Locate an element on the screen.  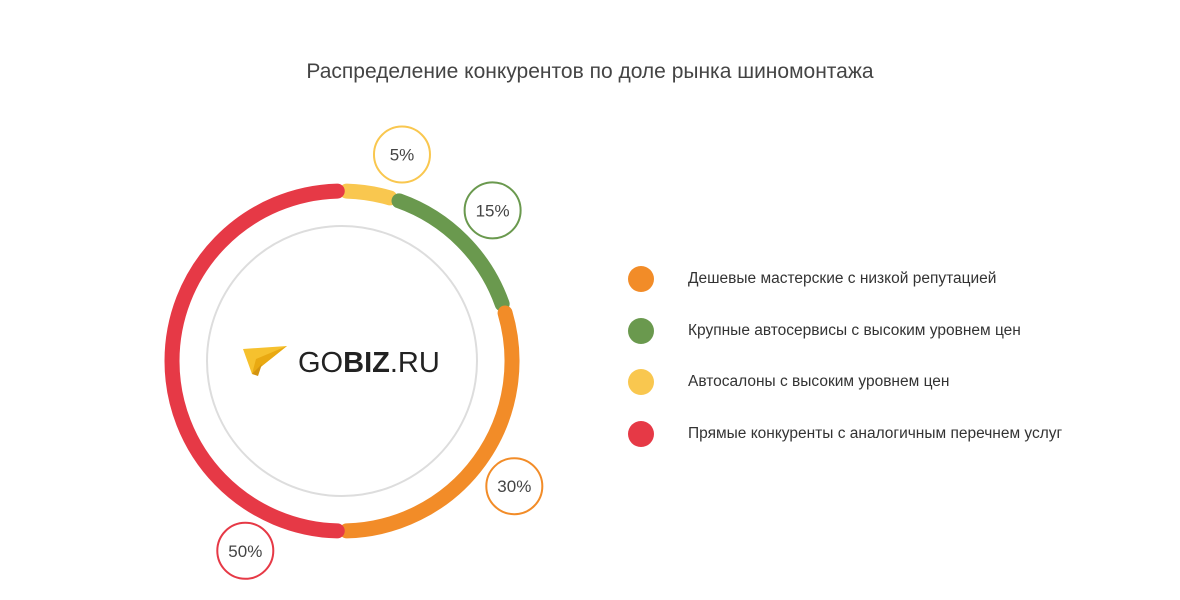
legend-item: Автосалоны с высоким уровнем цен is located at coordinates (845, 382).